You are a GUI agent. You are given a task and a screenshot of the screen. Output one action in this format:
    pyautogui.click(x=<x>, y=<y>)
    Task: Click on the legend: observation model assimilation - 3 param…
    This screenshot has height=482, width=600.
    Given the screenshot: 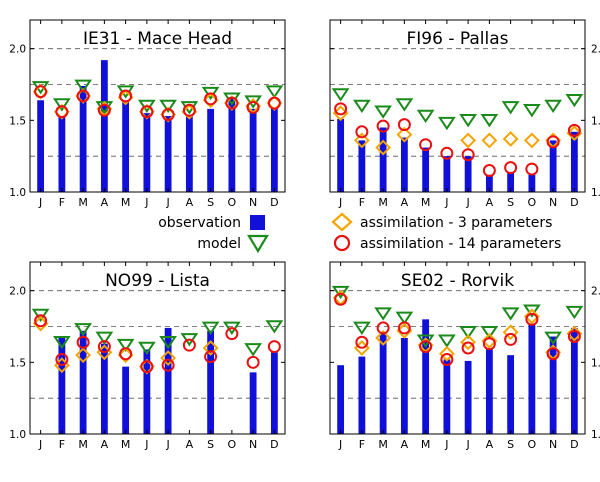 What is the action you would take?
    pyautogui.click(x=359, y=233)
    